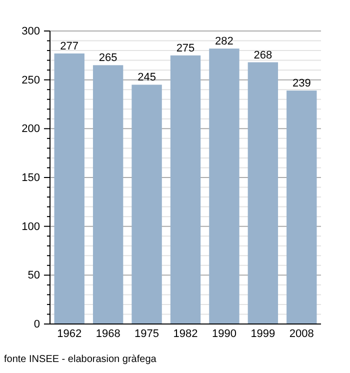 This screenshot has height=373, width=350. Describe the element at coordinates (69, 334) in the screenshot. I see `x-tick-label: 1962` at that location.